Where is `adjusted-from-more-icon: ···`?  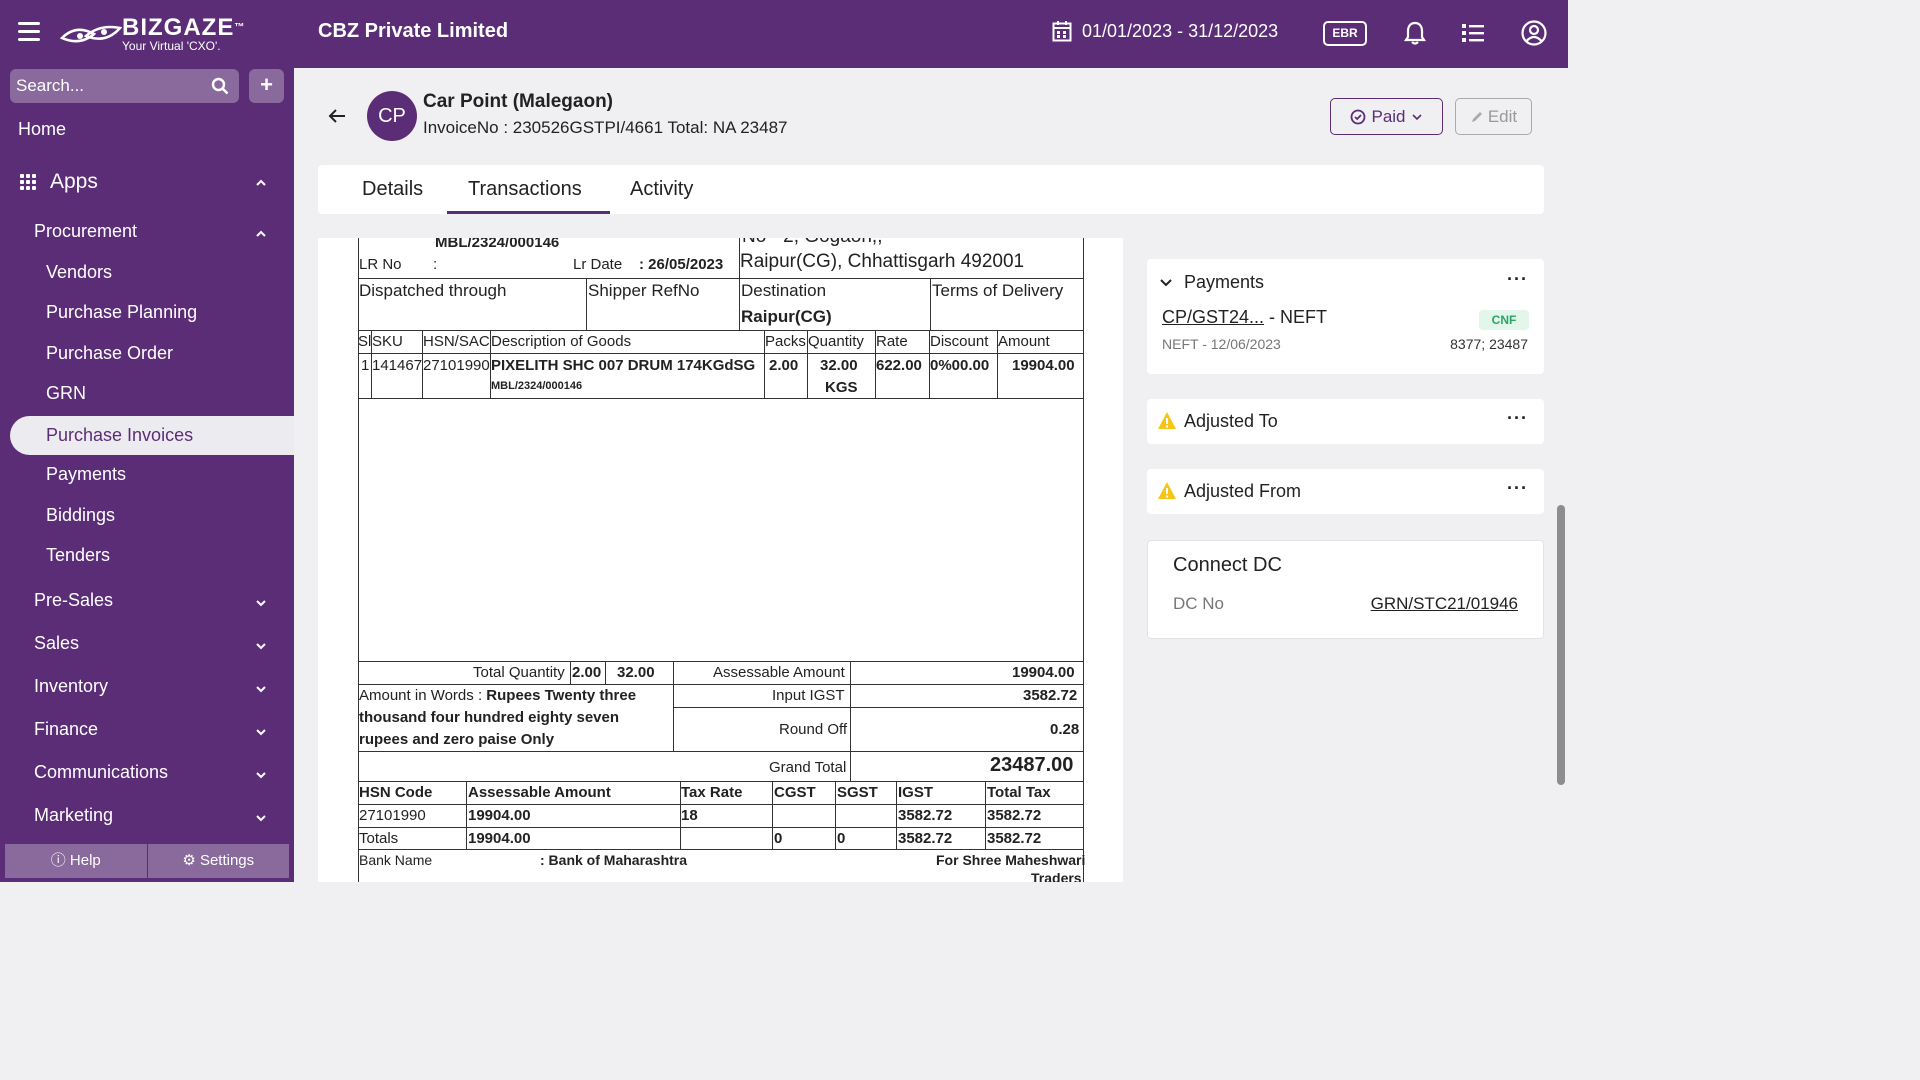 adjusted-from-more-icon: ··· is located at coordinates (1517, 488).